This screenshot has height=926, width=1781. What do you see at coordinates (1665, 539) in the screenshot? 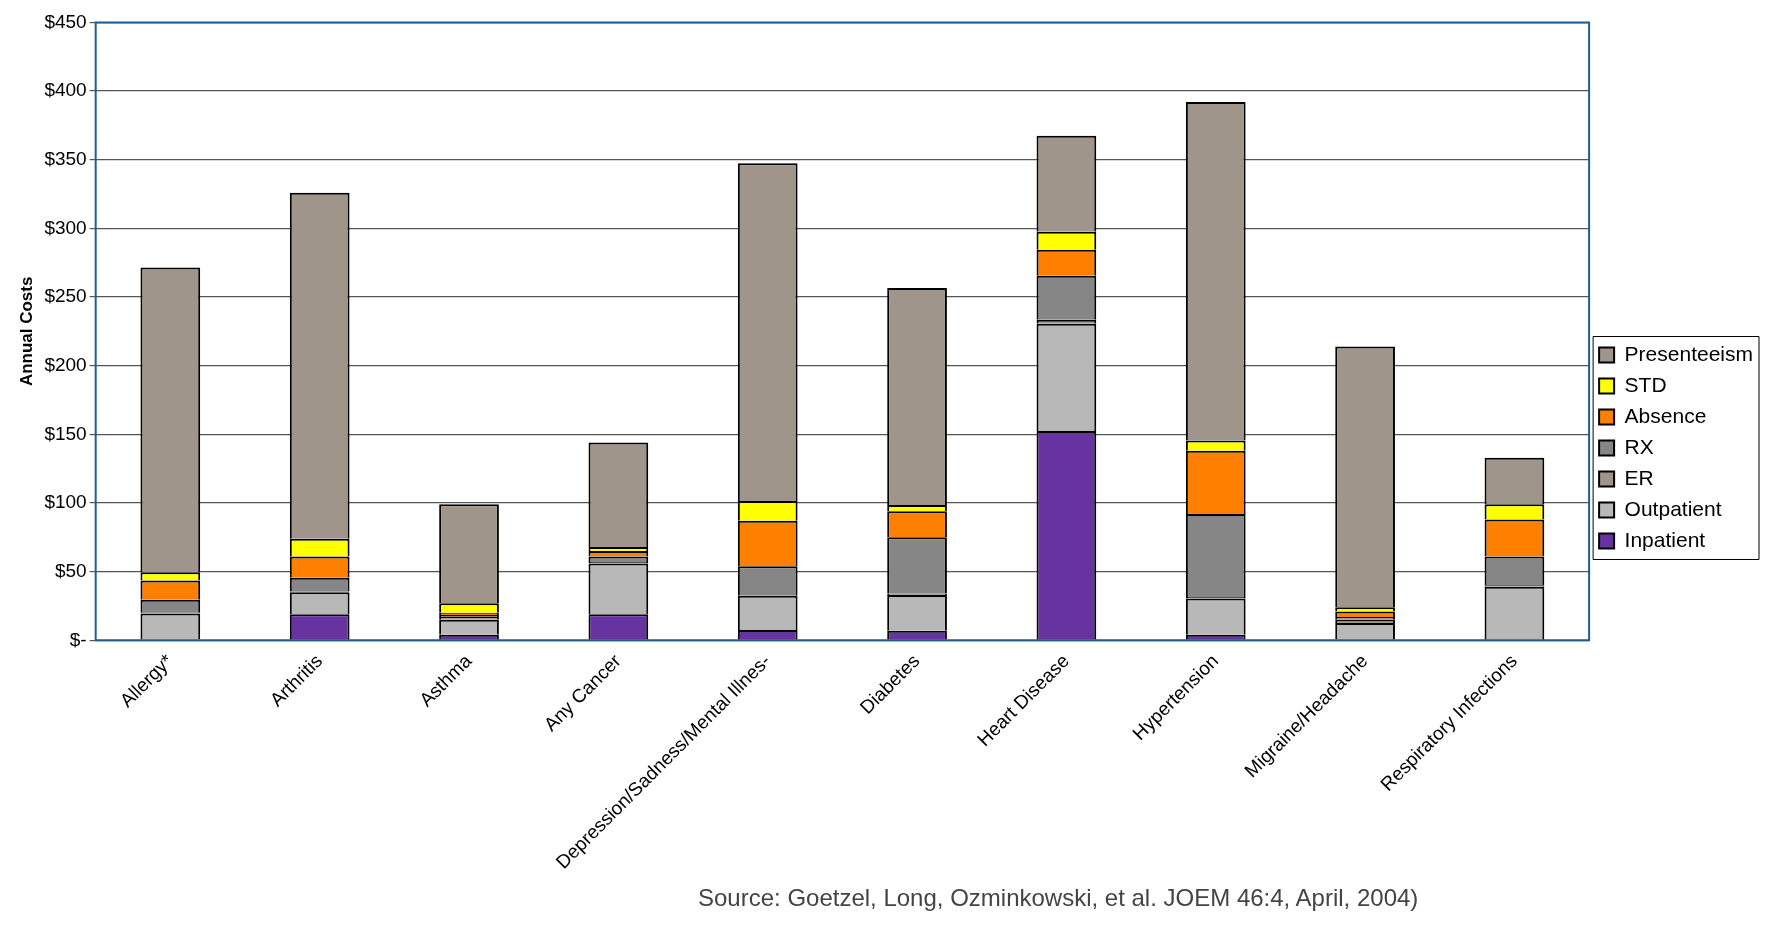
I see `legend-label: Inpatient` at bounding box center [1665, 539].